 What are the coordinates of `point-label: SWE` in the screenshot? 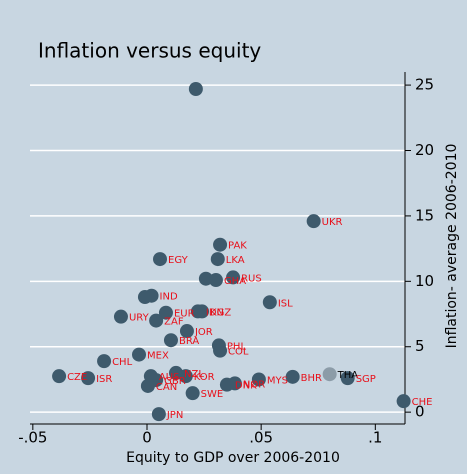 It's located at (212, 394).